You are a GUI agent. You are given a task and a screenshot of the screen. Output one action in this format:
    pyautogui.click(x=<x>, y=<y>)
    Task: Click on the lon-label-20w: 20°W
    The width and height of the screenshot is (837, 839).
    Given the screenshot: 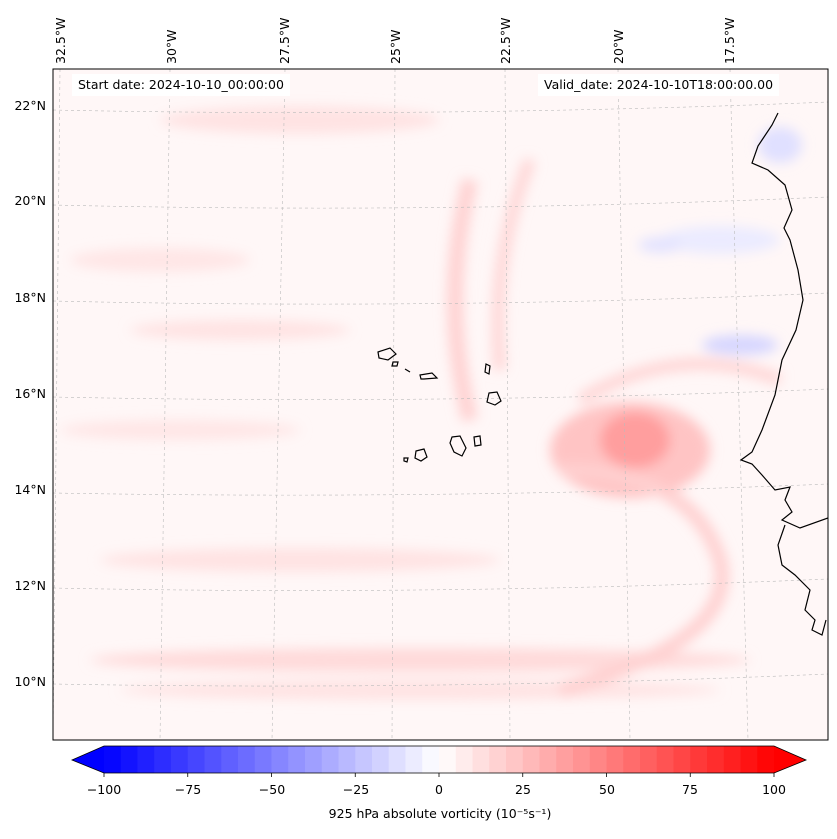 What is the action you would take?
    pyautogui.click(x=618, y=46)
    